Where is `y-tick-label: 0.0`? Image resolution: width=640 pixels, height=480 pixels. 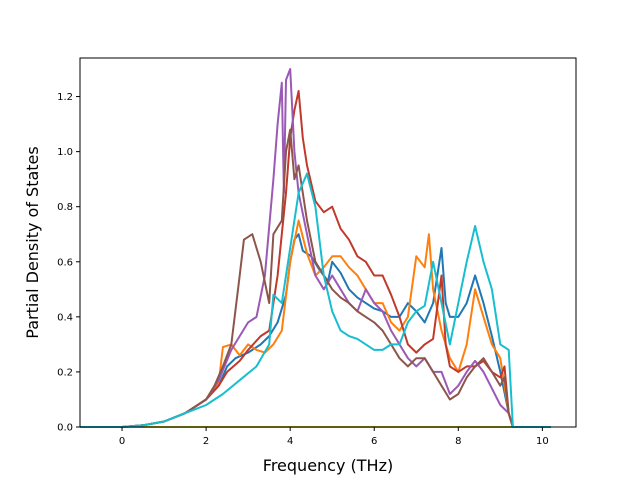
y-tick-label: 0.0 is located at coordinates (65, 428).